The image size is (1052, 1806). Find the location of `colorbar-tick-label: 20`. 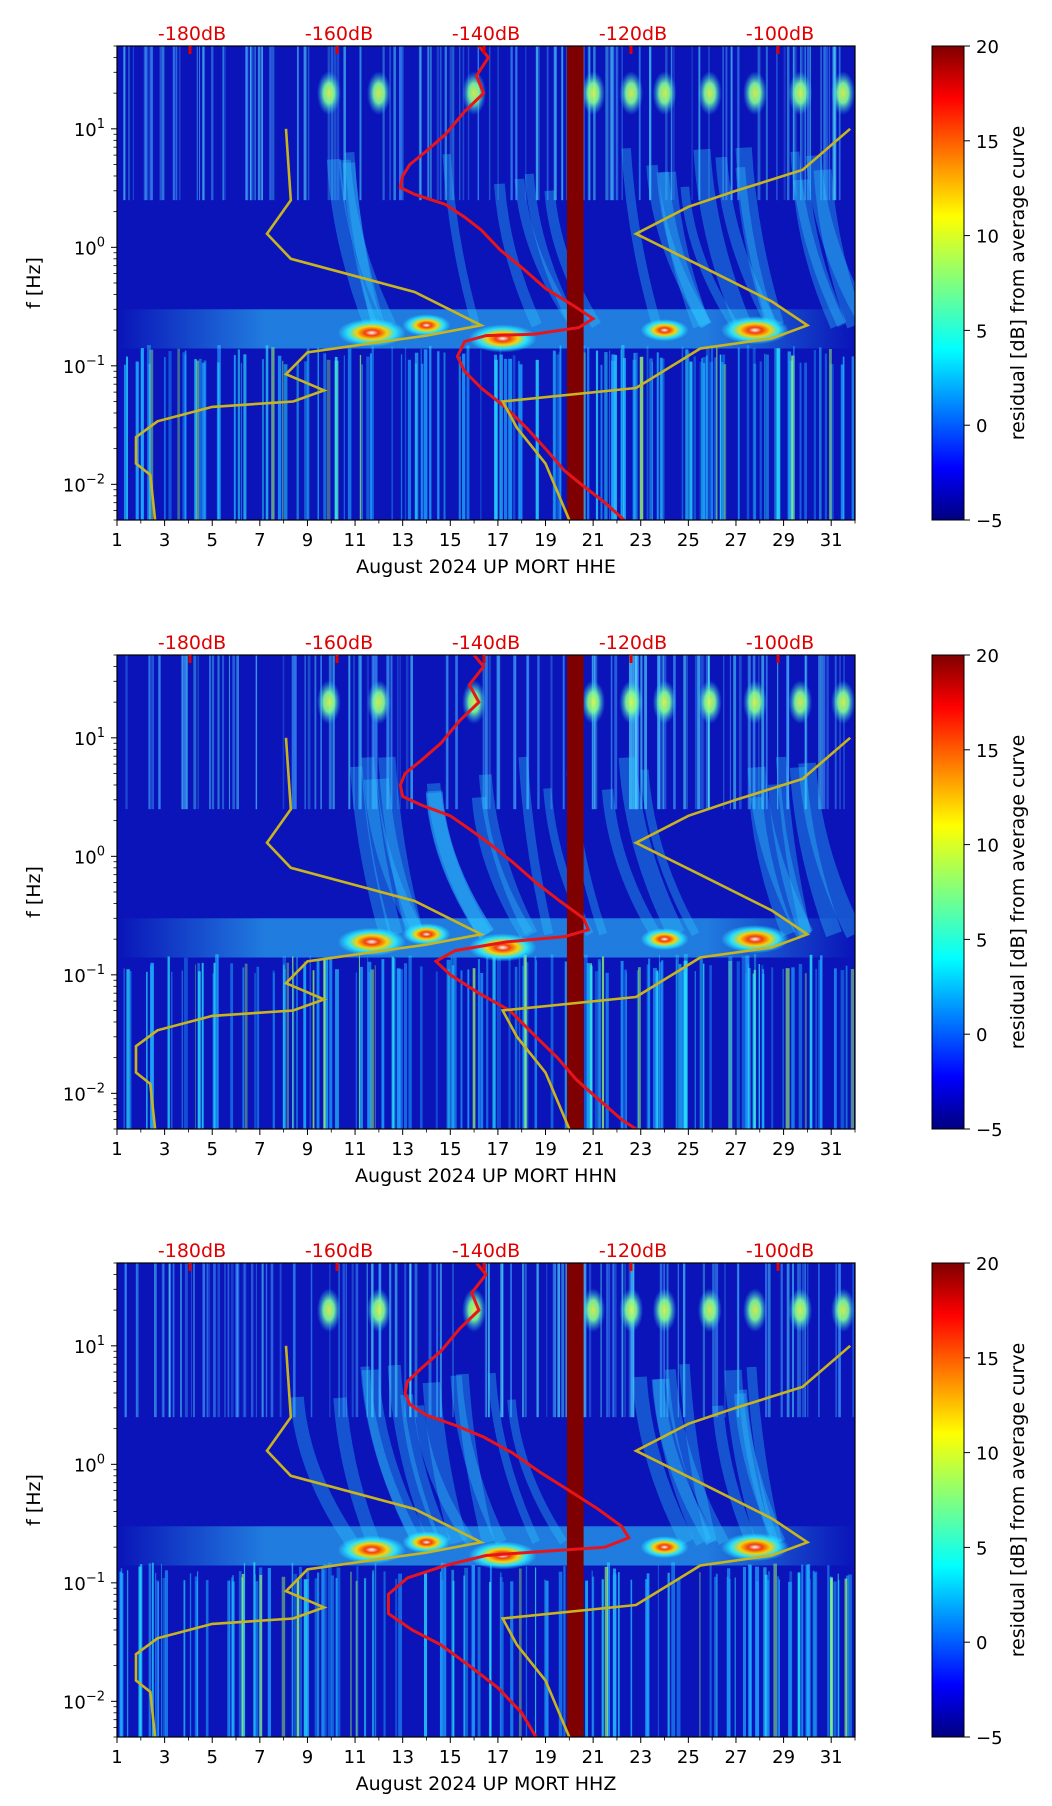

colorbar-tick-label: 20 is located at coordinates (987, 1264).